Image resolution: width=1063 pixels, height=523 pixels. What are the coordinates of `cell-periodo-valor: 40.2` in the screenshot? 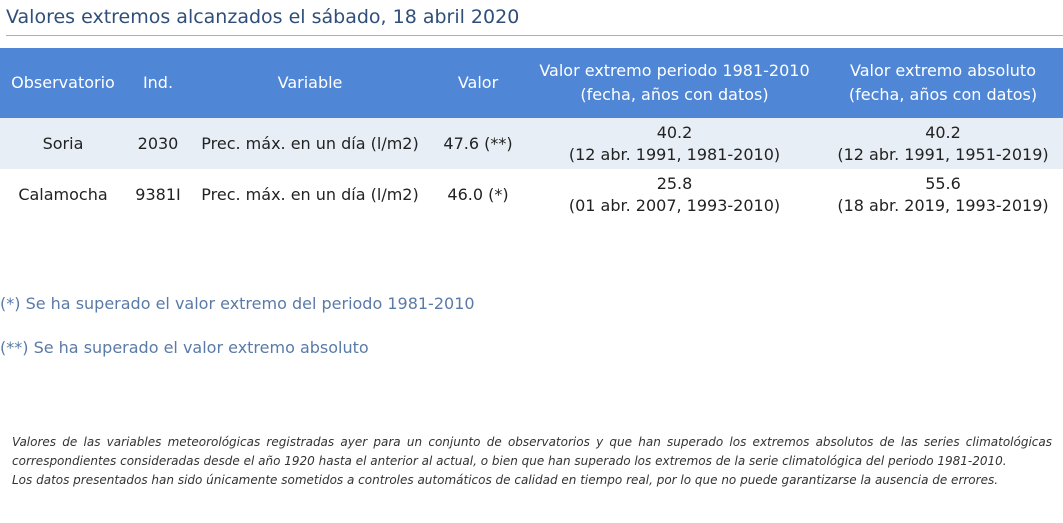 It's located at (674, 132).